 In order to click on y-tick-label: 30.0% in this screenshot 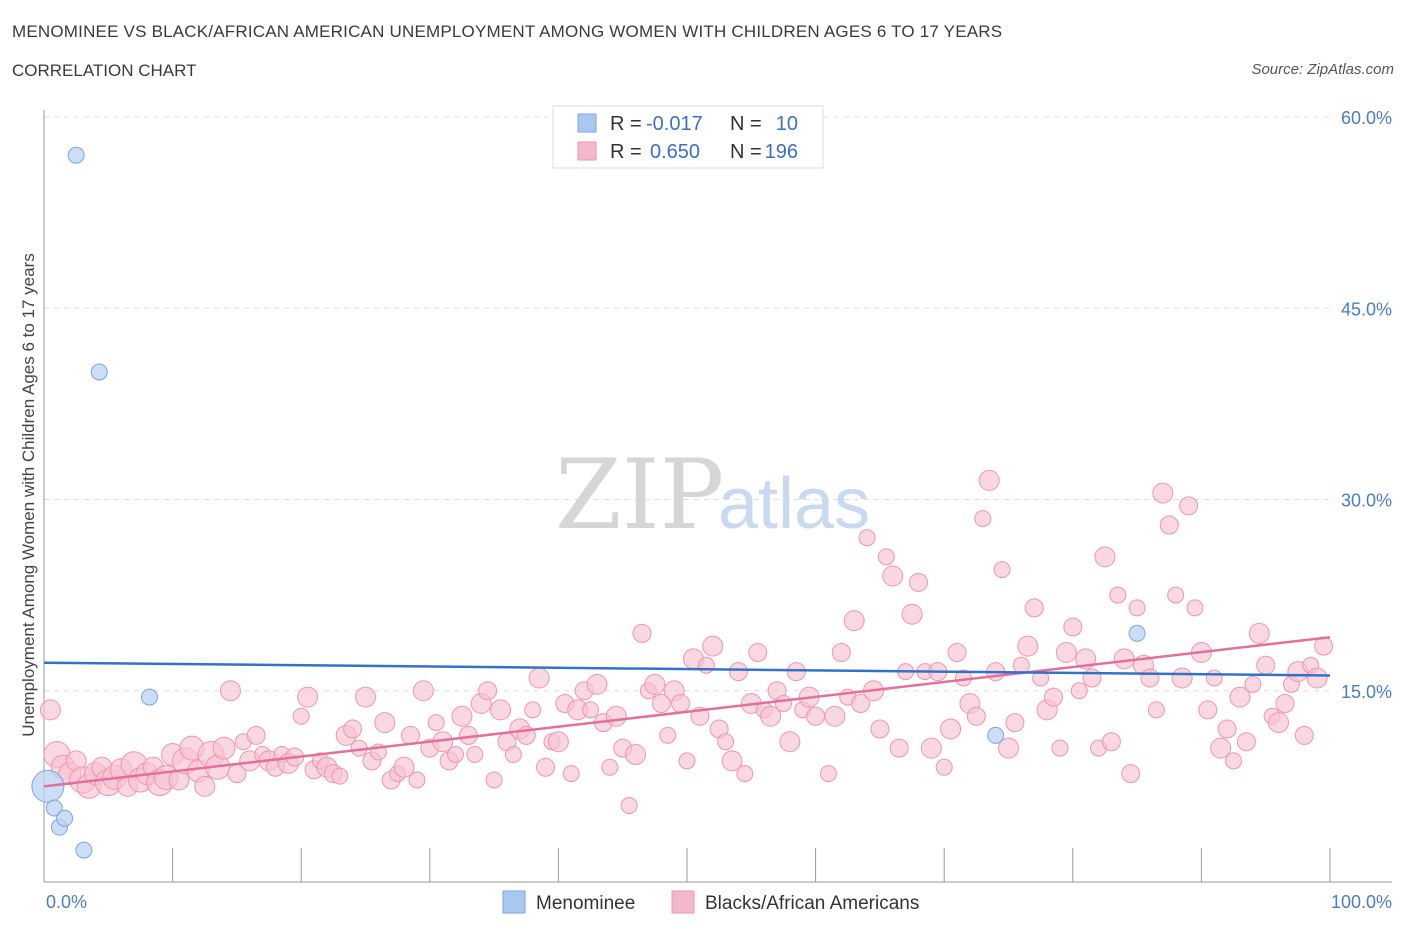, I will do `click(1366, 501)`.